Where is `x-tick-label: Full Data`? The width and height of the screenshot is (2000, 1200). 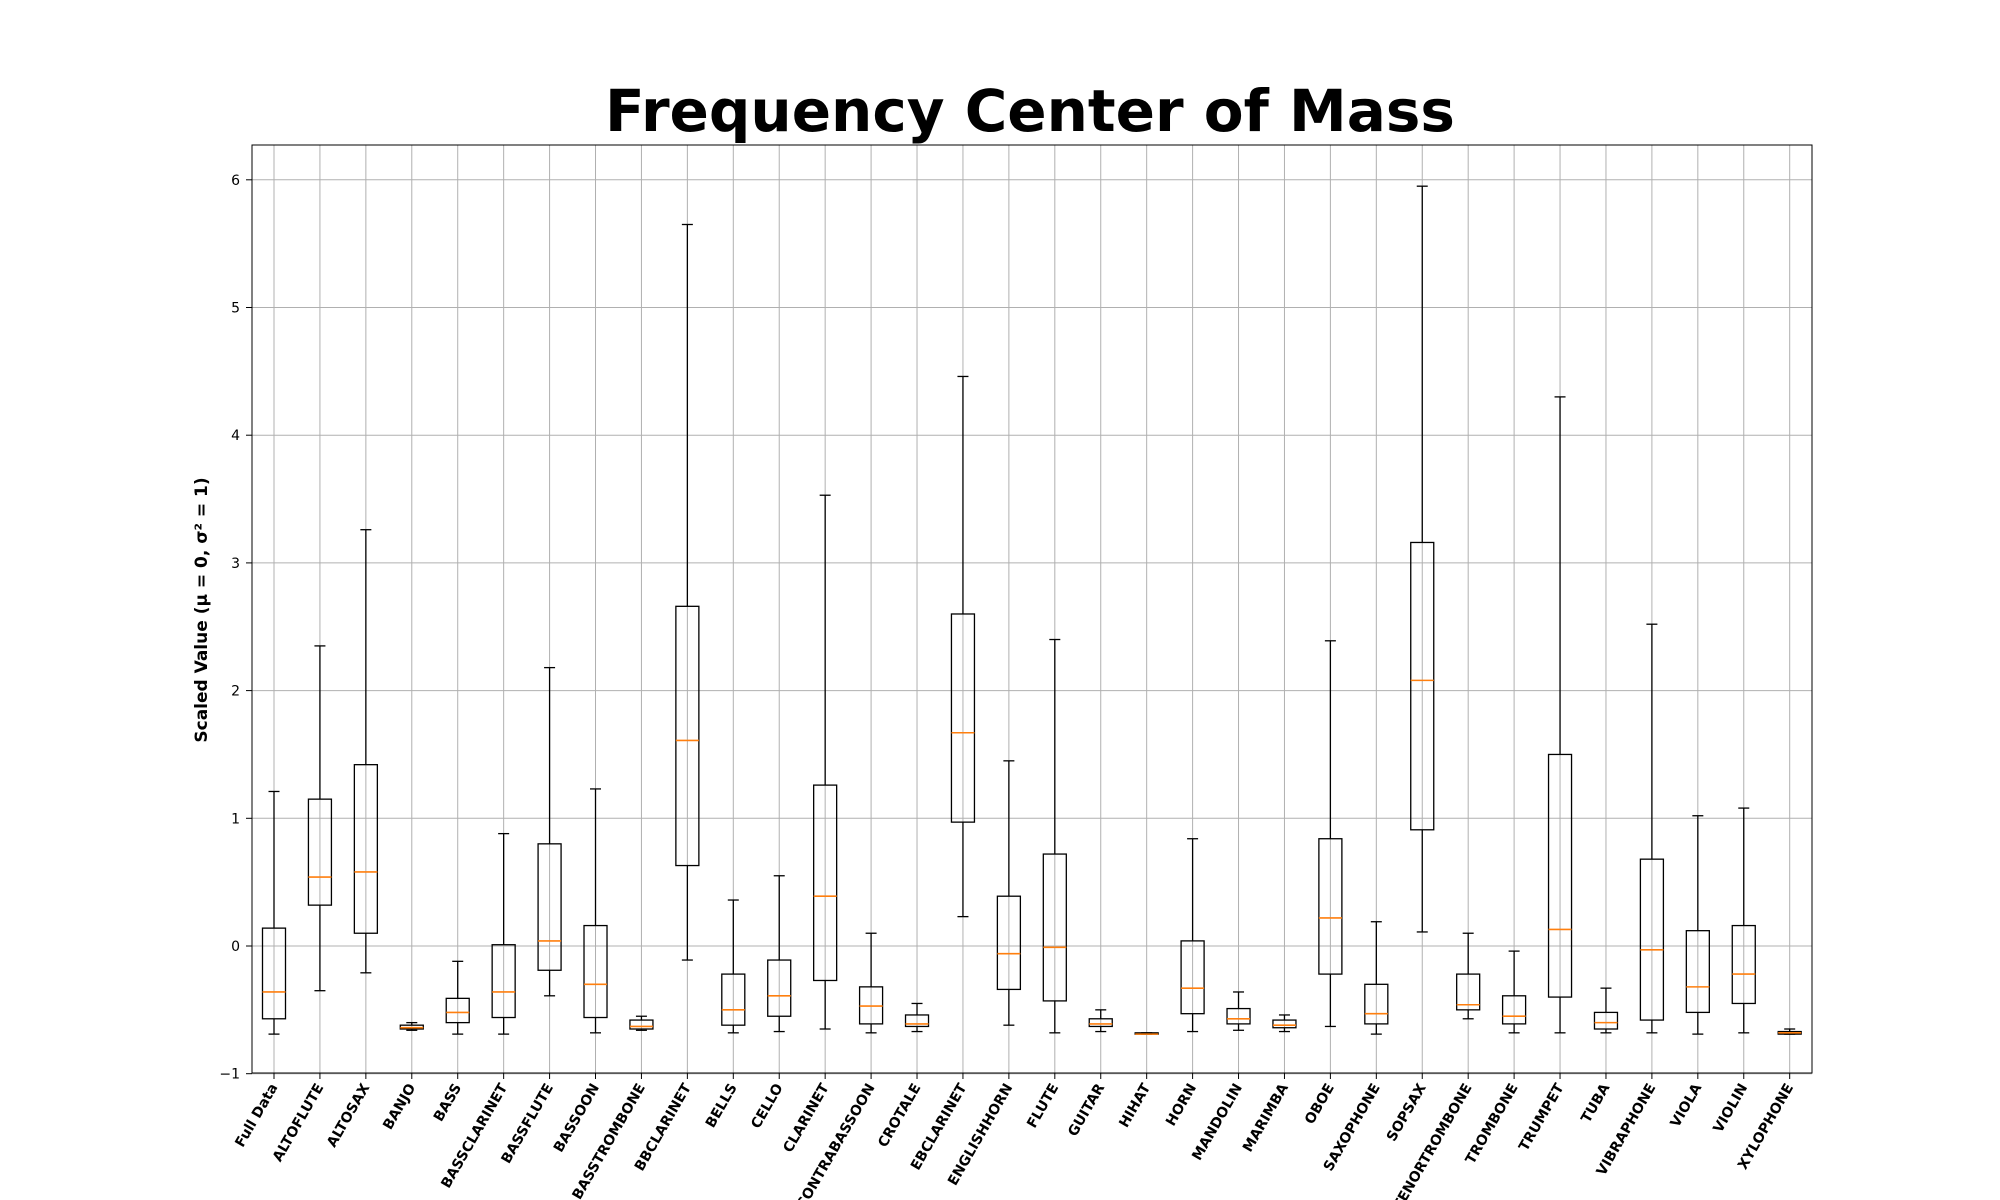
x-tick-label: Full Data is located at coordinates (256, 1115).